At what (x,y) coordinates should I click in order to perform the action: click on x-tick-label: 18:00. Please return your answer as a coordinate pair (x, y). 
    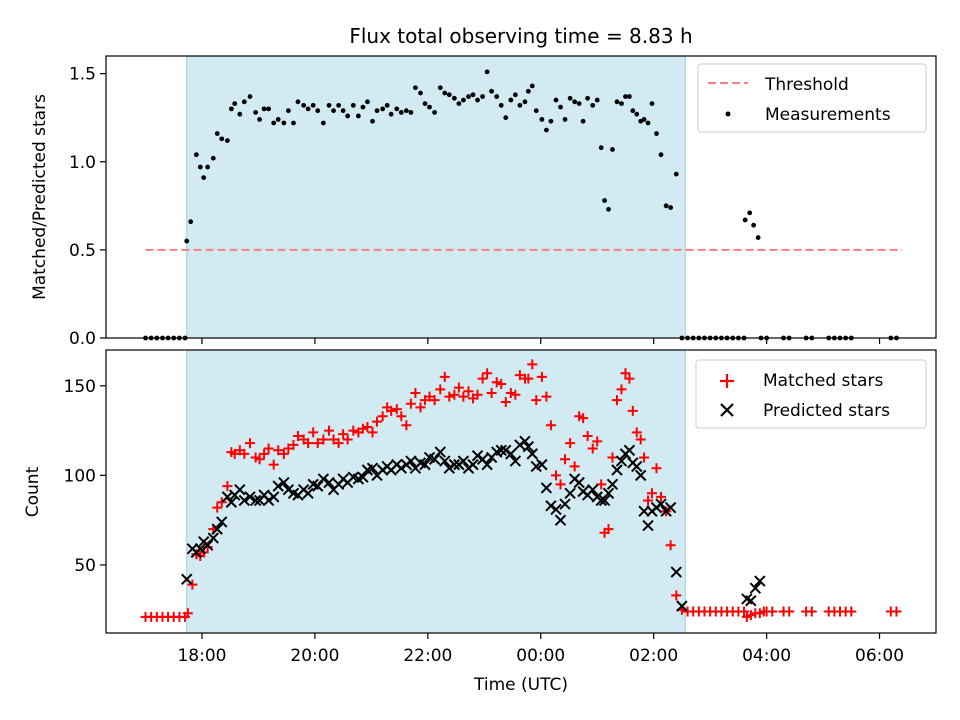
    Looking at the image, I should click on (201, 656).